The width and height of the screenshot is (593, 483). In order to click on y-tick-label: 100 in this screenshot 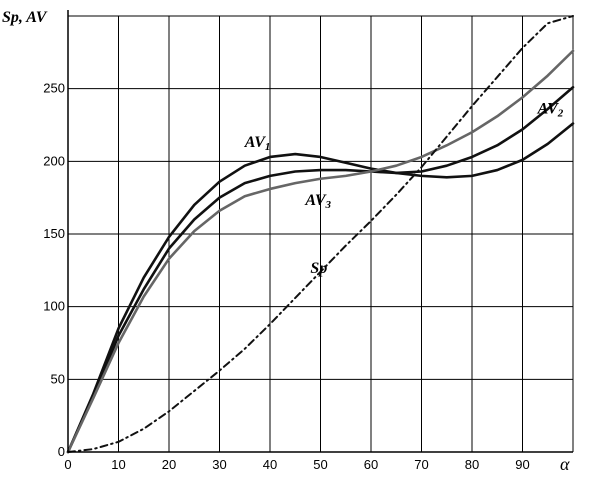, I will do `click(54, 306)`.